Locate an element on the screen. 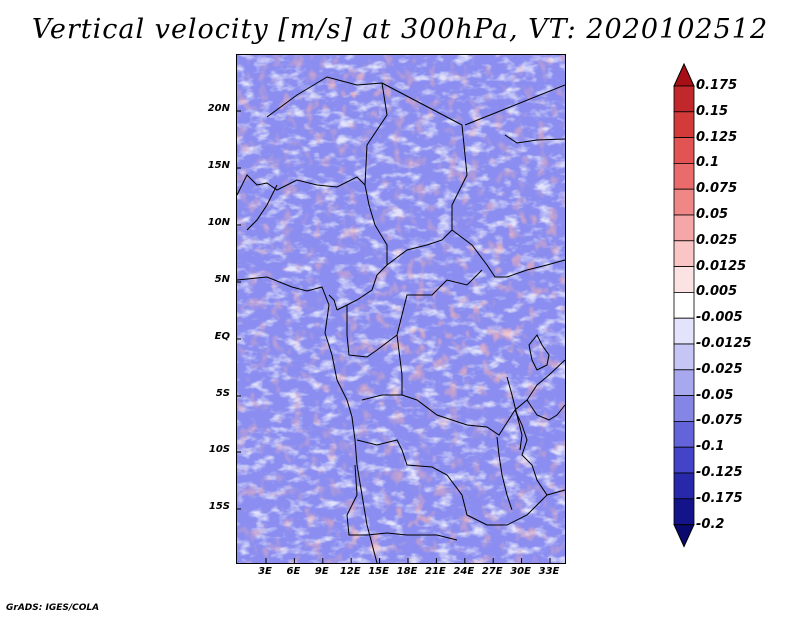 This screenshot has width=800, height=618. lake-victoria is located at coordinates (539, 352).